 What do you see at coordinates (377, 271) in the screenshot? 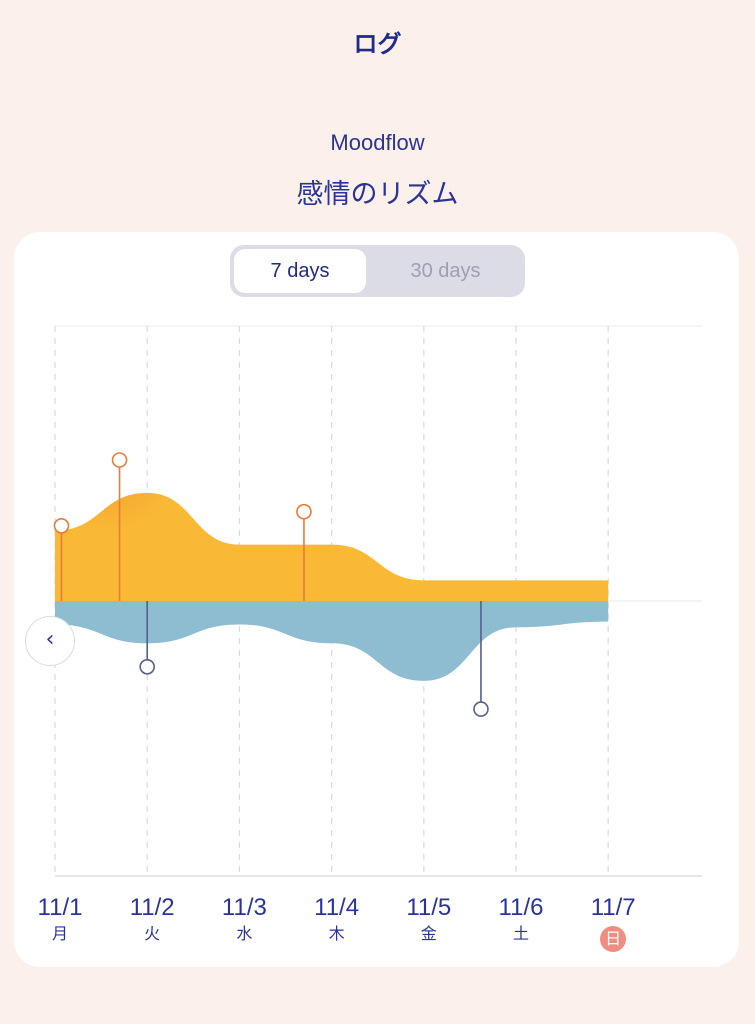
I see `range-toggle: 7 days 30 days` at bounding box center [377, 271].